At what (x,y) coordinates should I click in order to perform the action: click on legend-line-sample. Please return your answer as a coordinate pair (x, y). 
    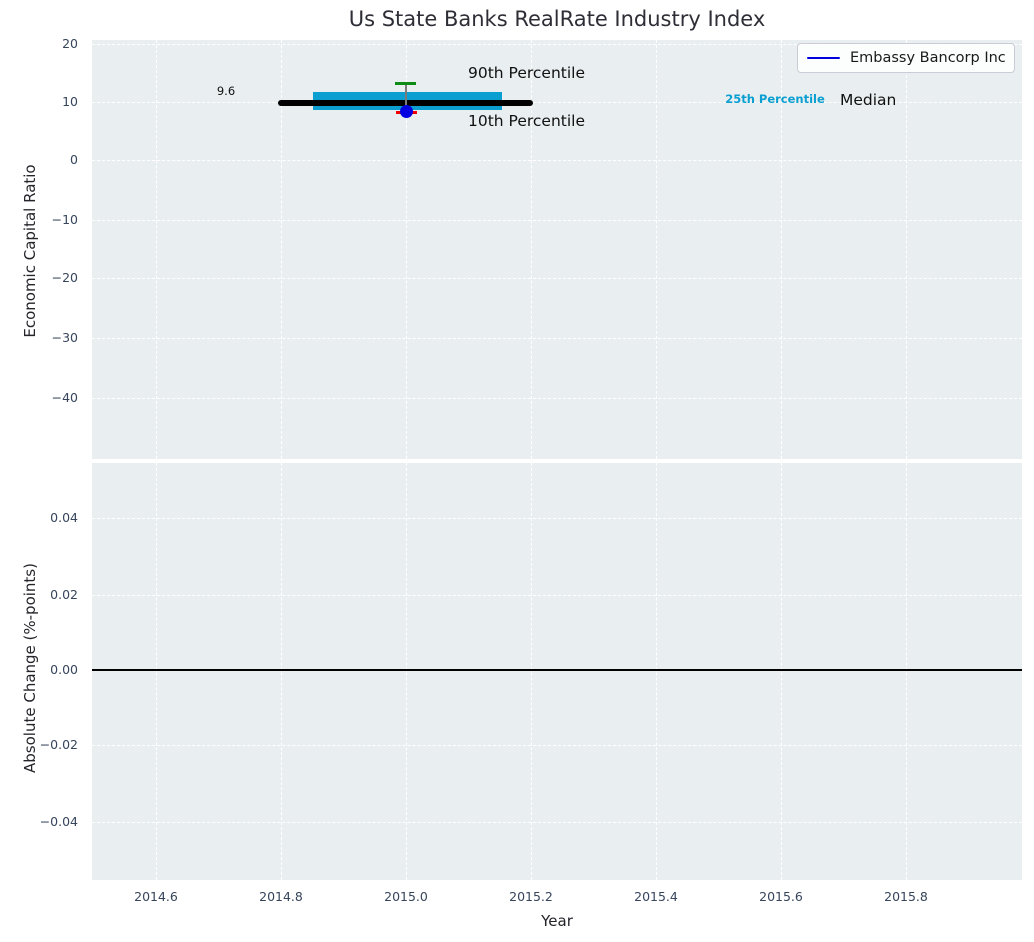
    Looking at the image, I should click on (823, 58).